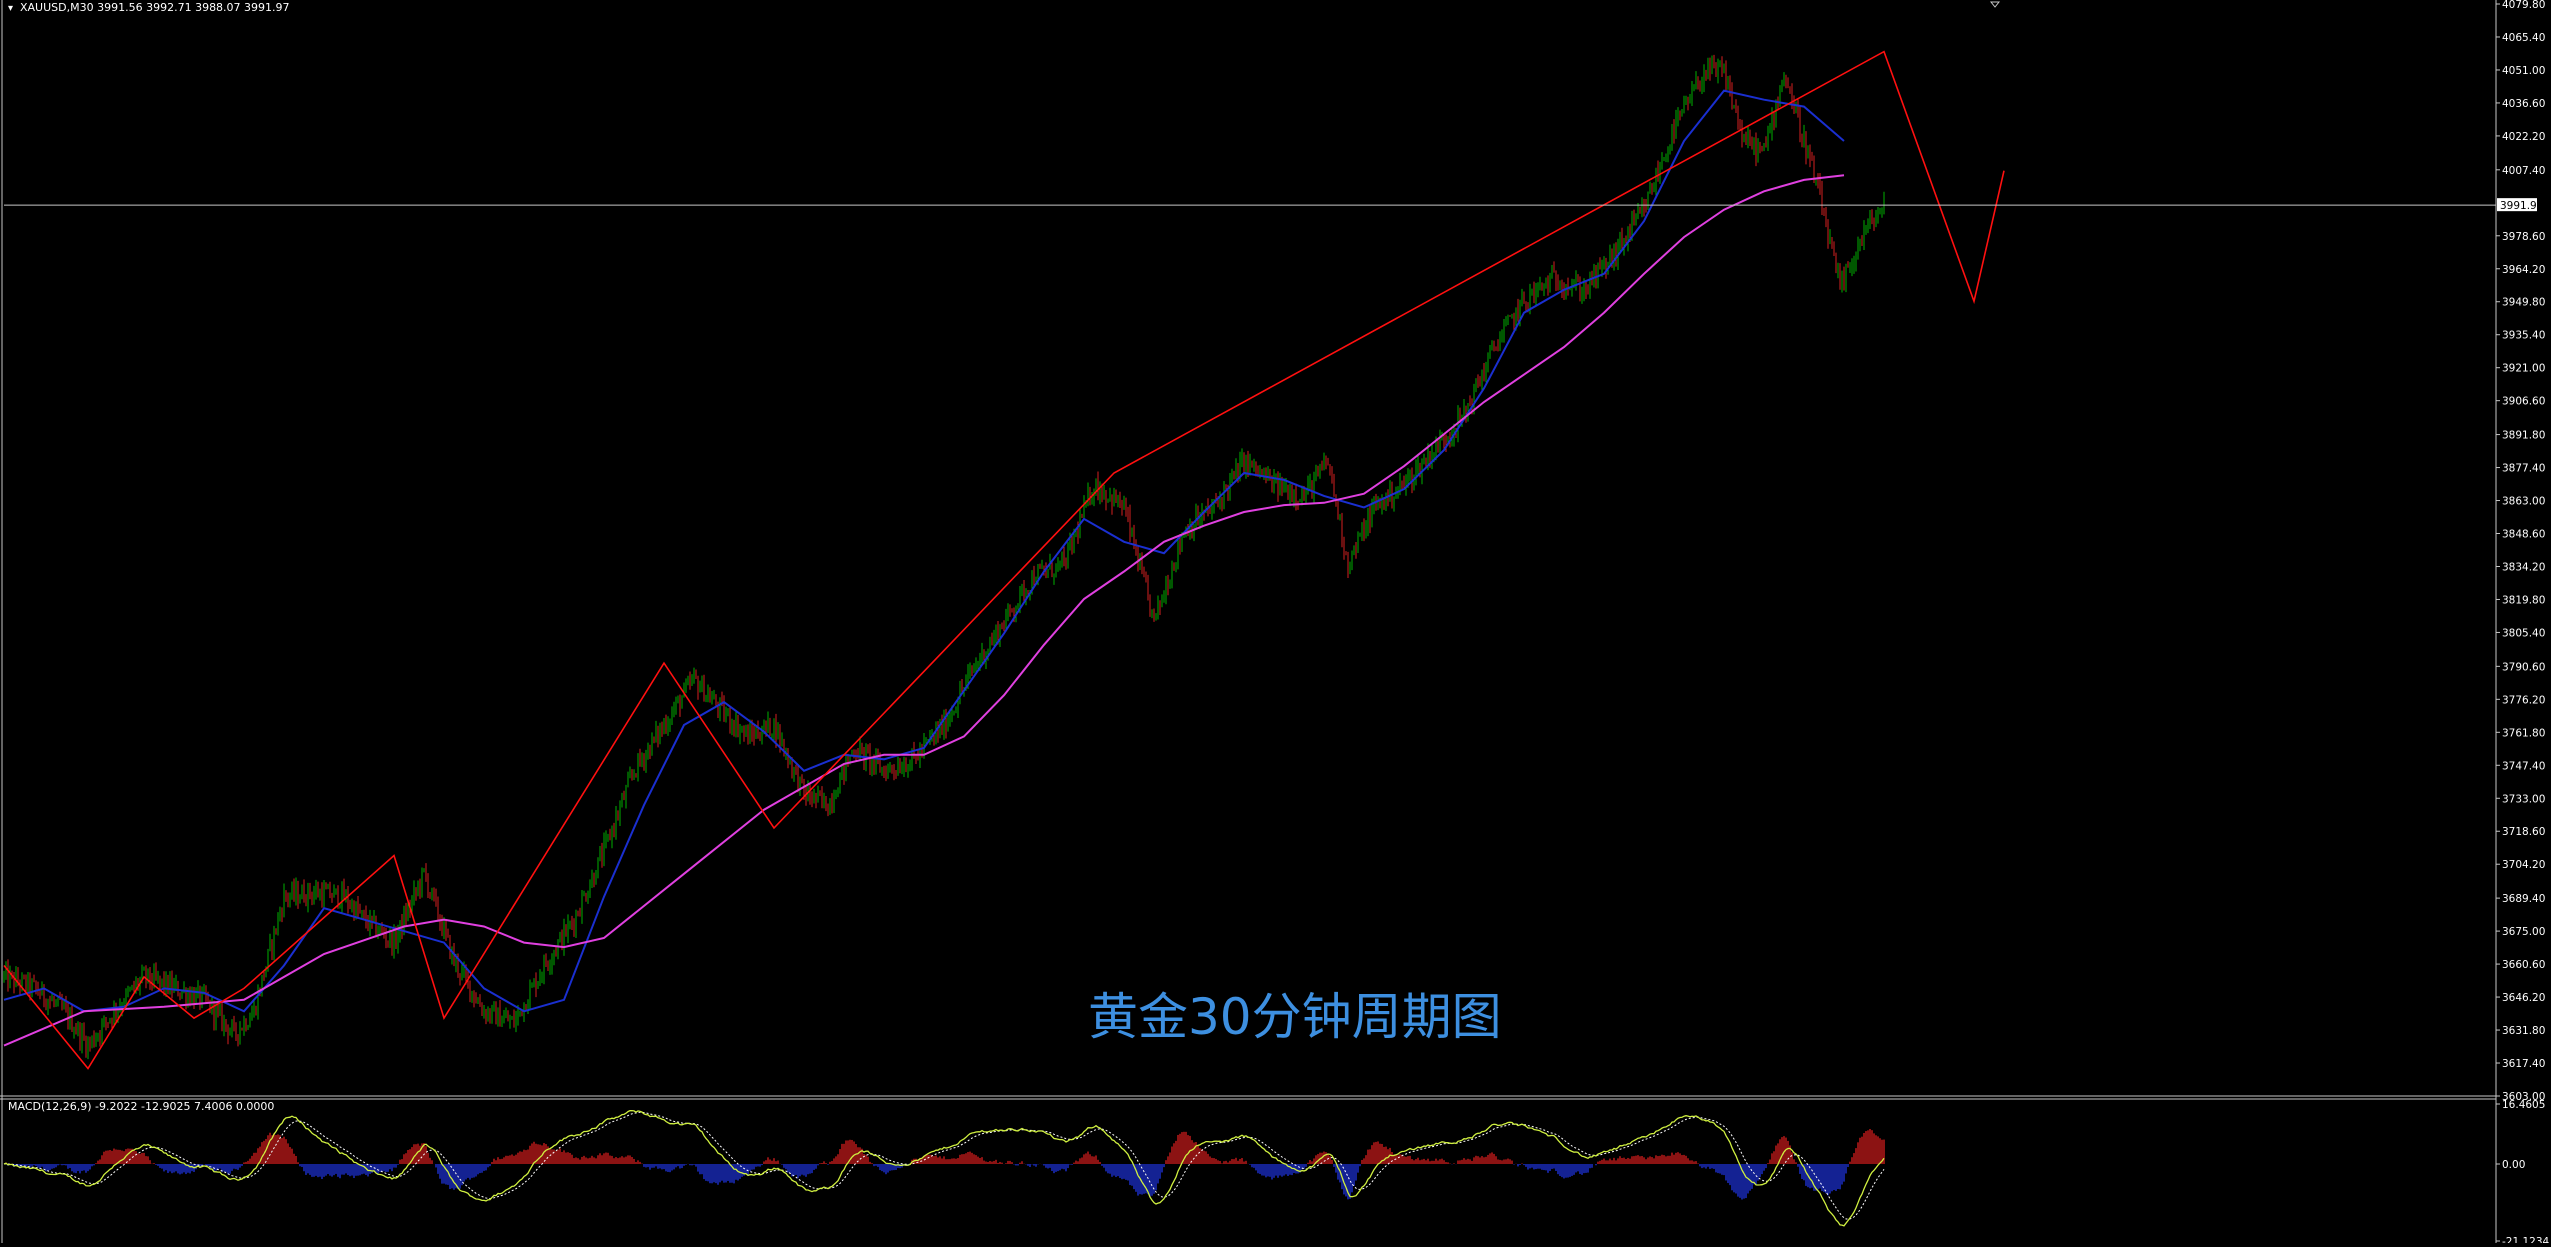 The width and height of the screenshot is (2551, 1247). Describe the element at coordinates (1995, 4) in the screenshot. I see `chart-shift-icon` at that location.